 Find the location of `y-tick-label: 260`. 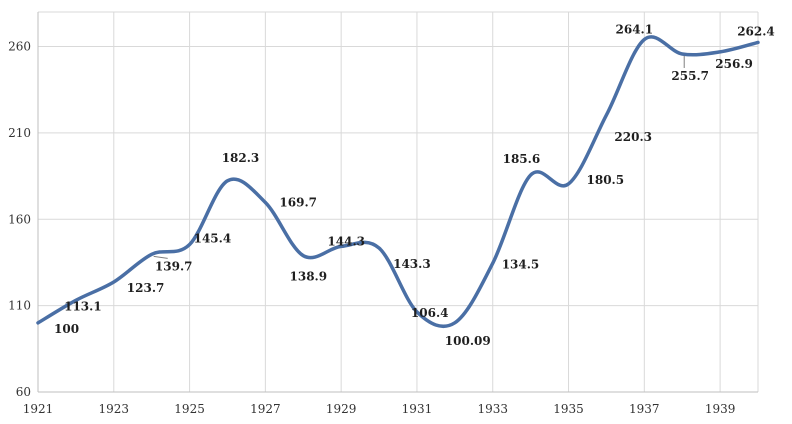

y-tick-label: 260 is located at coordinates (19, 47).